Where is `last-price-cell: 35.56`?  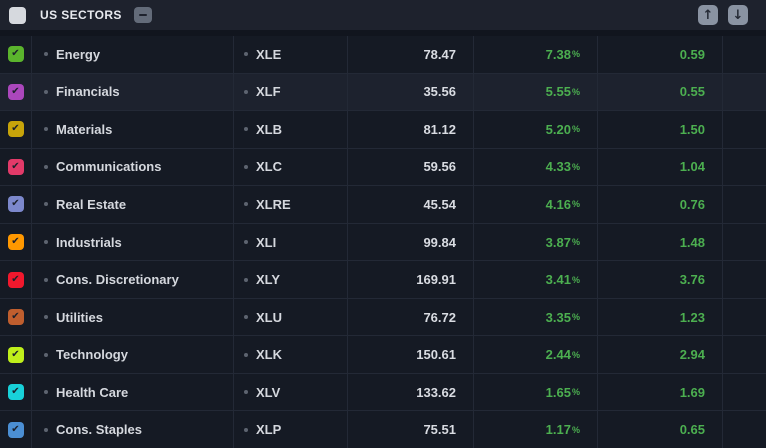 last-price-cell: 35.56 is located at coordinates (410, 92).